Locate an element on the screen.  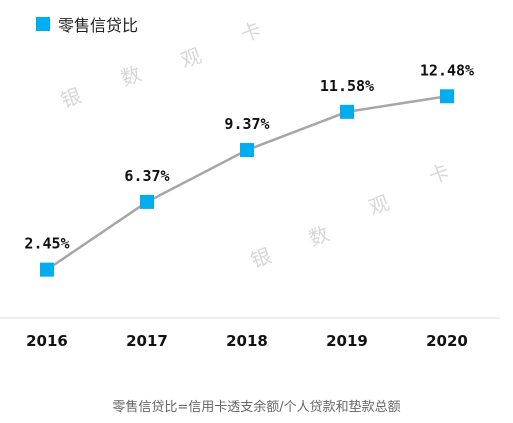
x-tick-label: 2020 is located at coordinates (447, 341).